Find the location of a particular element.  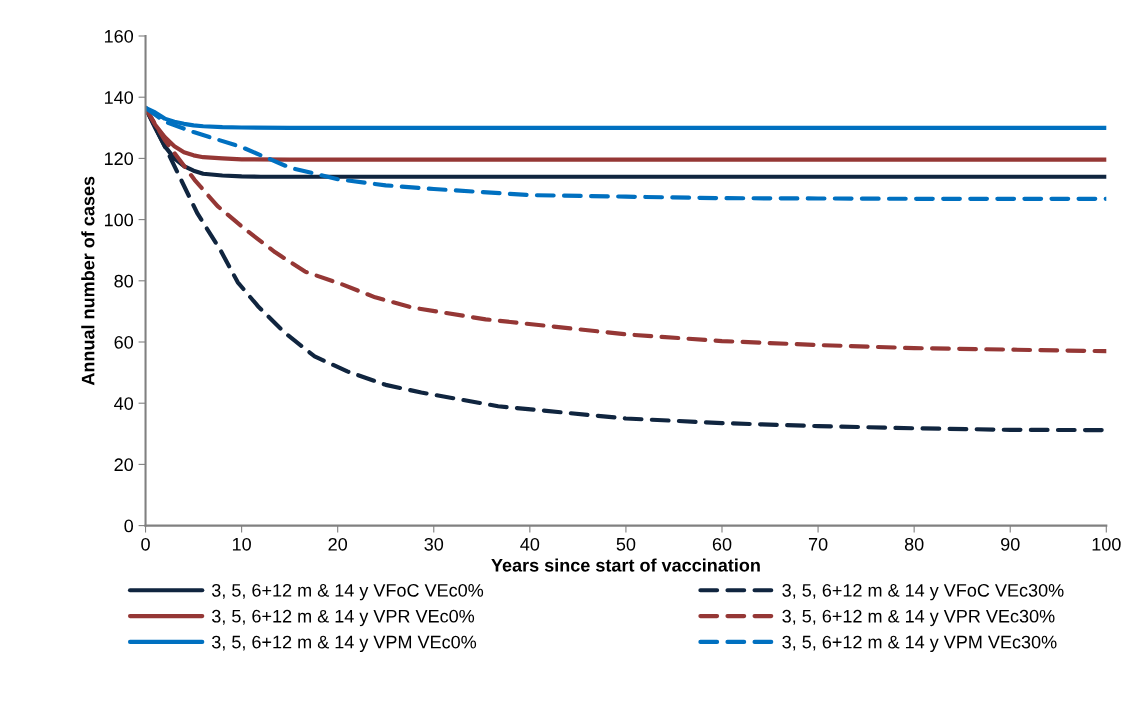

y-tick-label: 80 is located at coordinates (124, 281).